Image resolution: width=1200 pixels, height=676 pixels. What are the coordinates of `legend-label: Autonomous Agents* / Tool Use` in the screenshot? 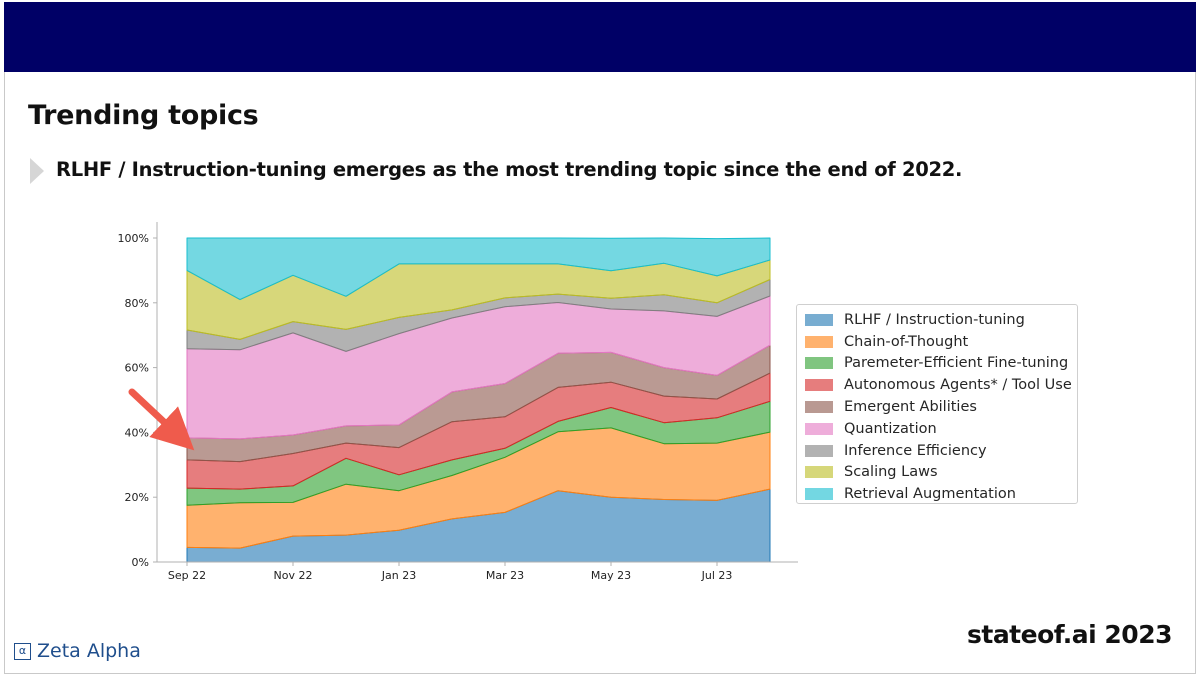 It's located at (958, 385).